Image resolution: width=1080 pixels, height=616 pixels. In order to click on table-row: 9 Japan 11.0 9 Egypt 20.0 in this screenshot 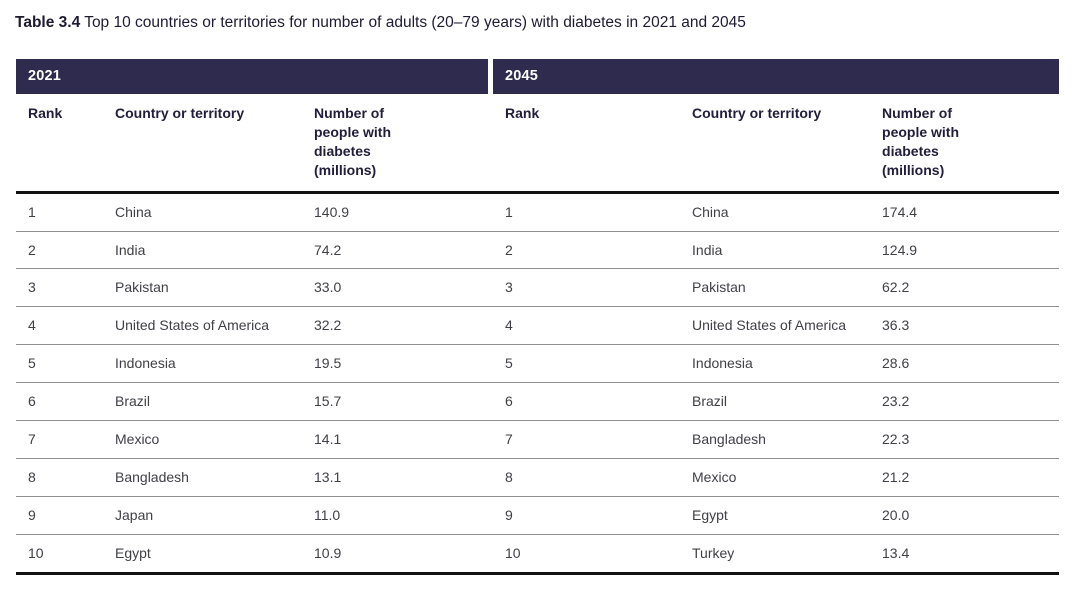, I will do `click(538, 515)`.